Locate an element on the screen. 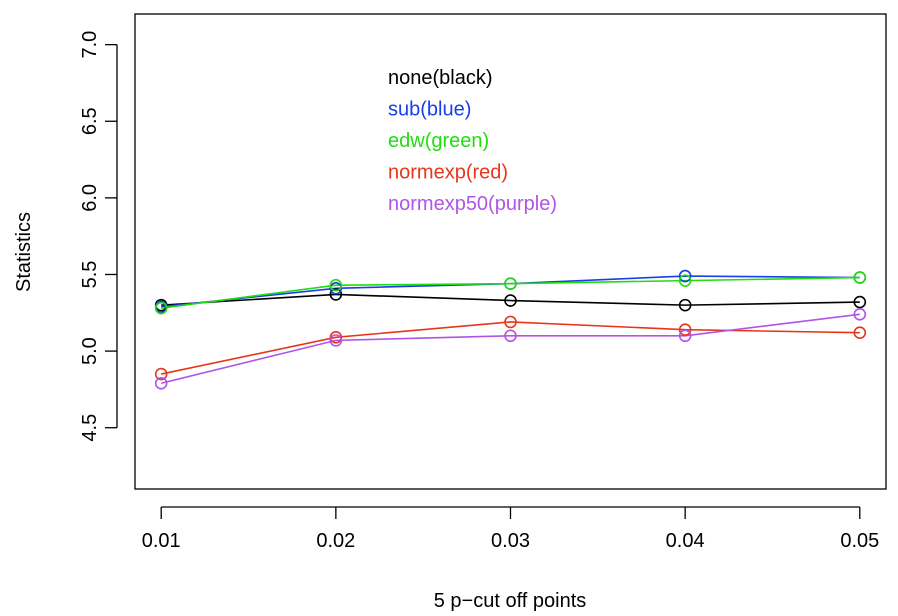 Image resolution: width=898 pixels, height=616 pixels. y-tick-label: 5.5 is located at coordinates (90, 275).